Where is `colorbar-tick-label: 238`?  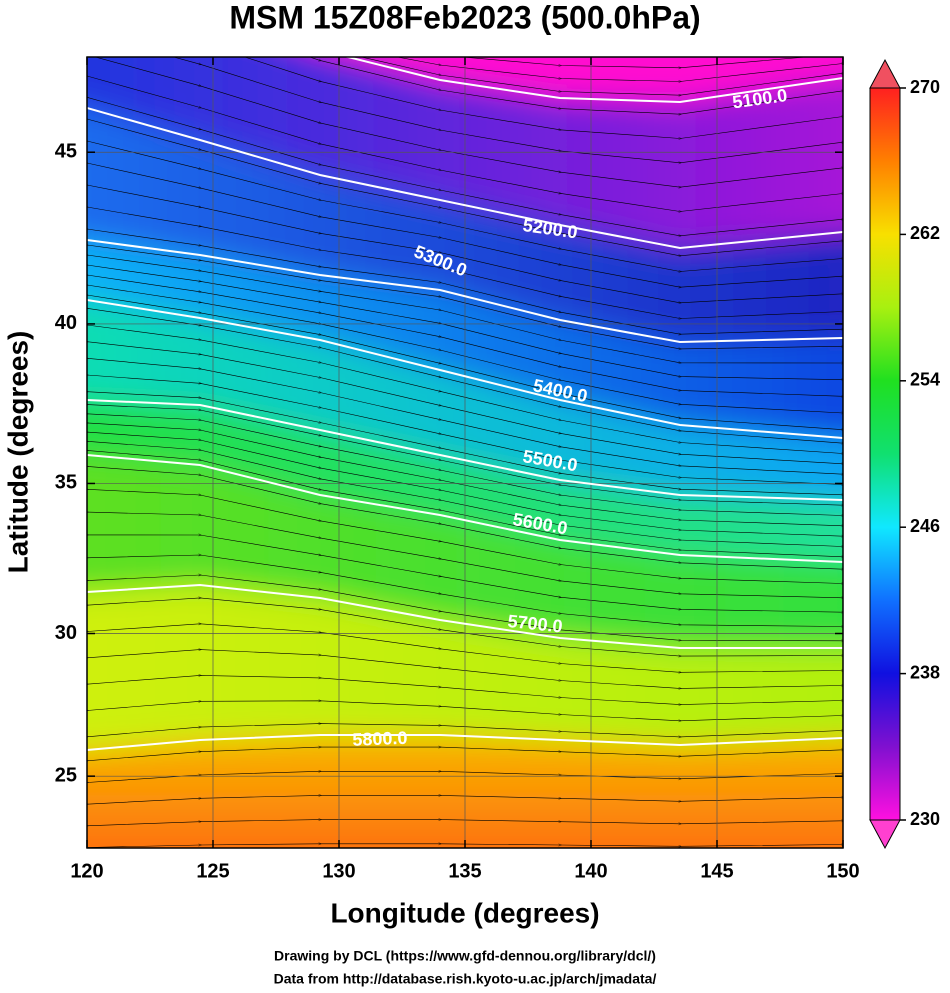 colorbar-tick-label: 238 is located at coordinates (925, 672).